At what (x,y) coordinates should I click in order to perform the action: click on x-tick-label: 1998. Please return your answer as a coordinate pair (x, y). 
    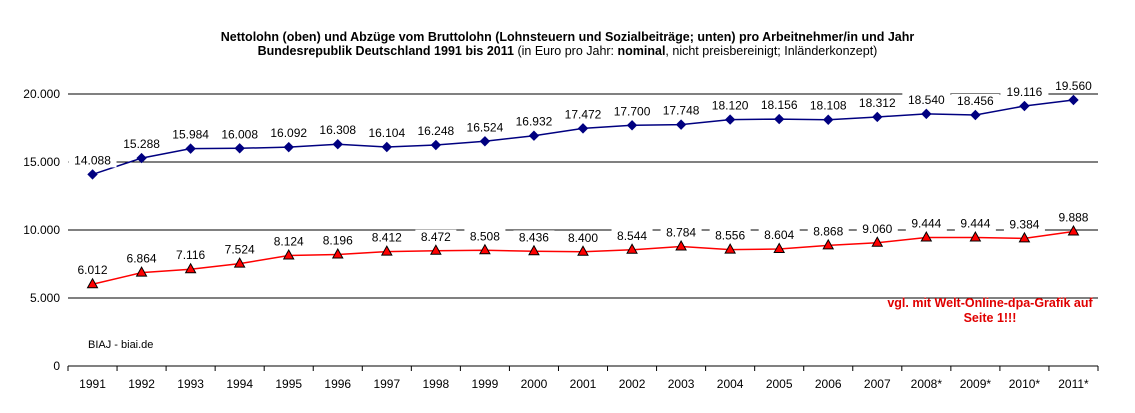
    Looking at the image, I should click on (436, 384).